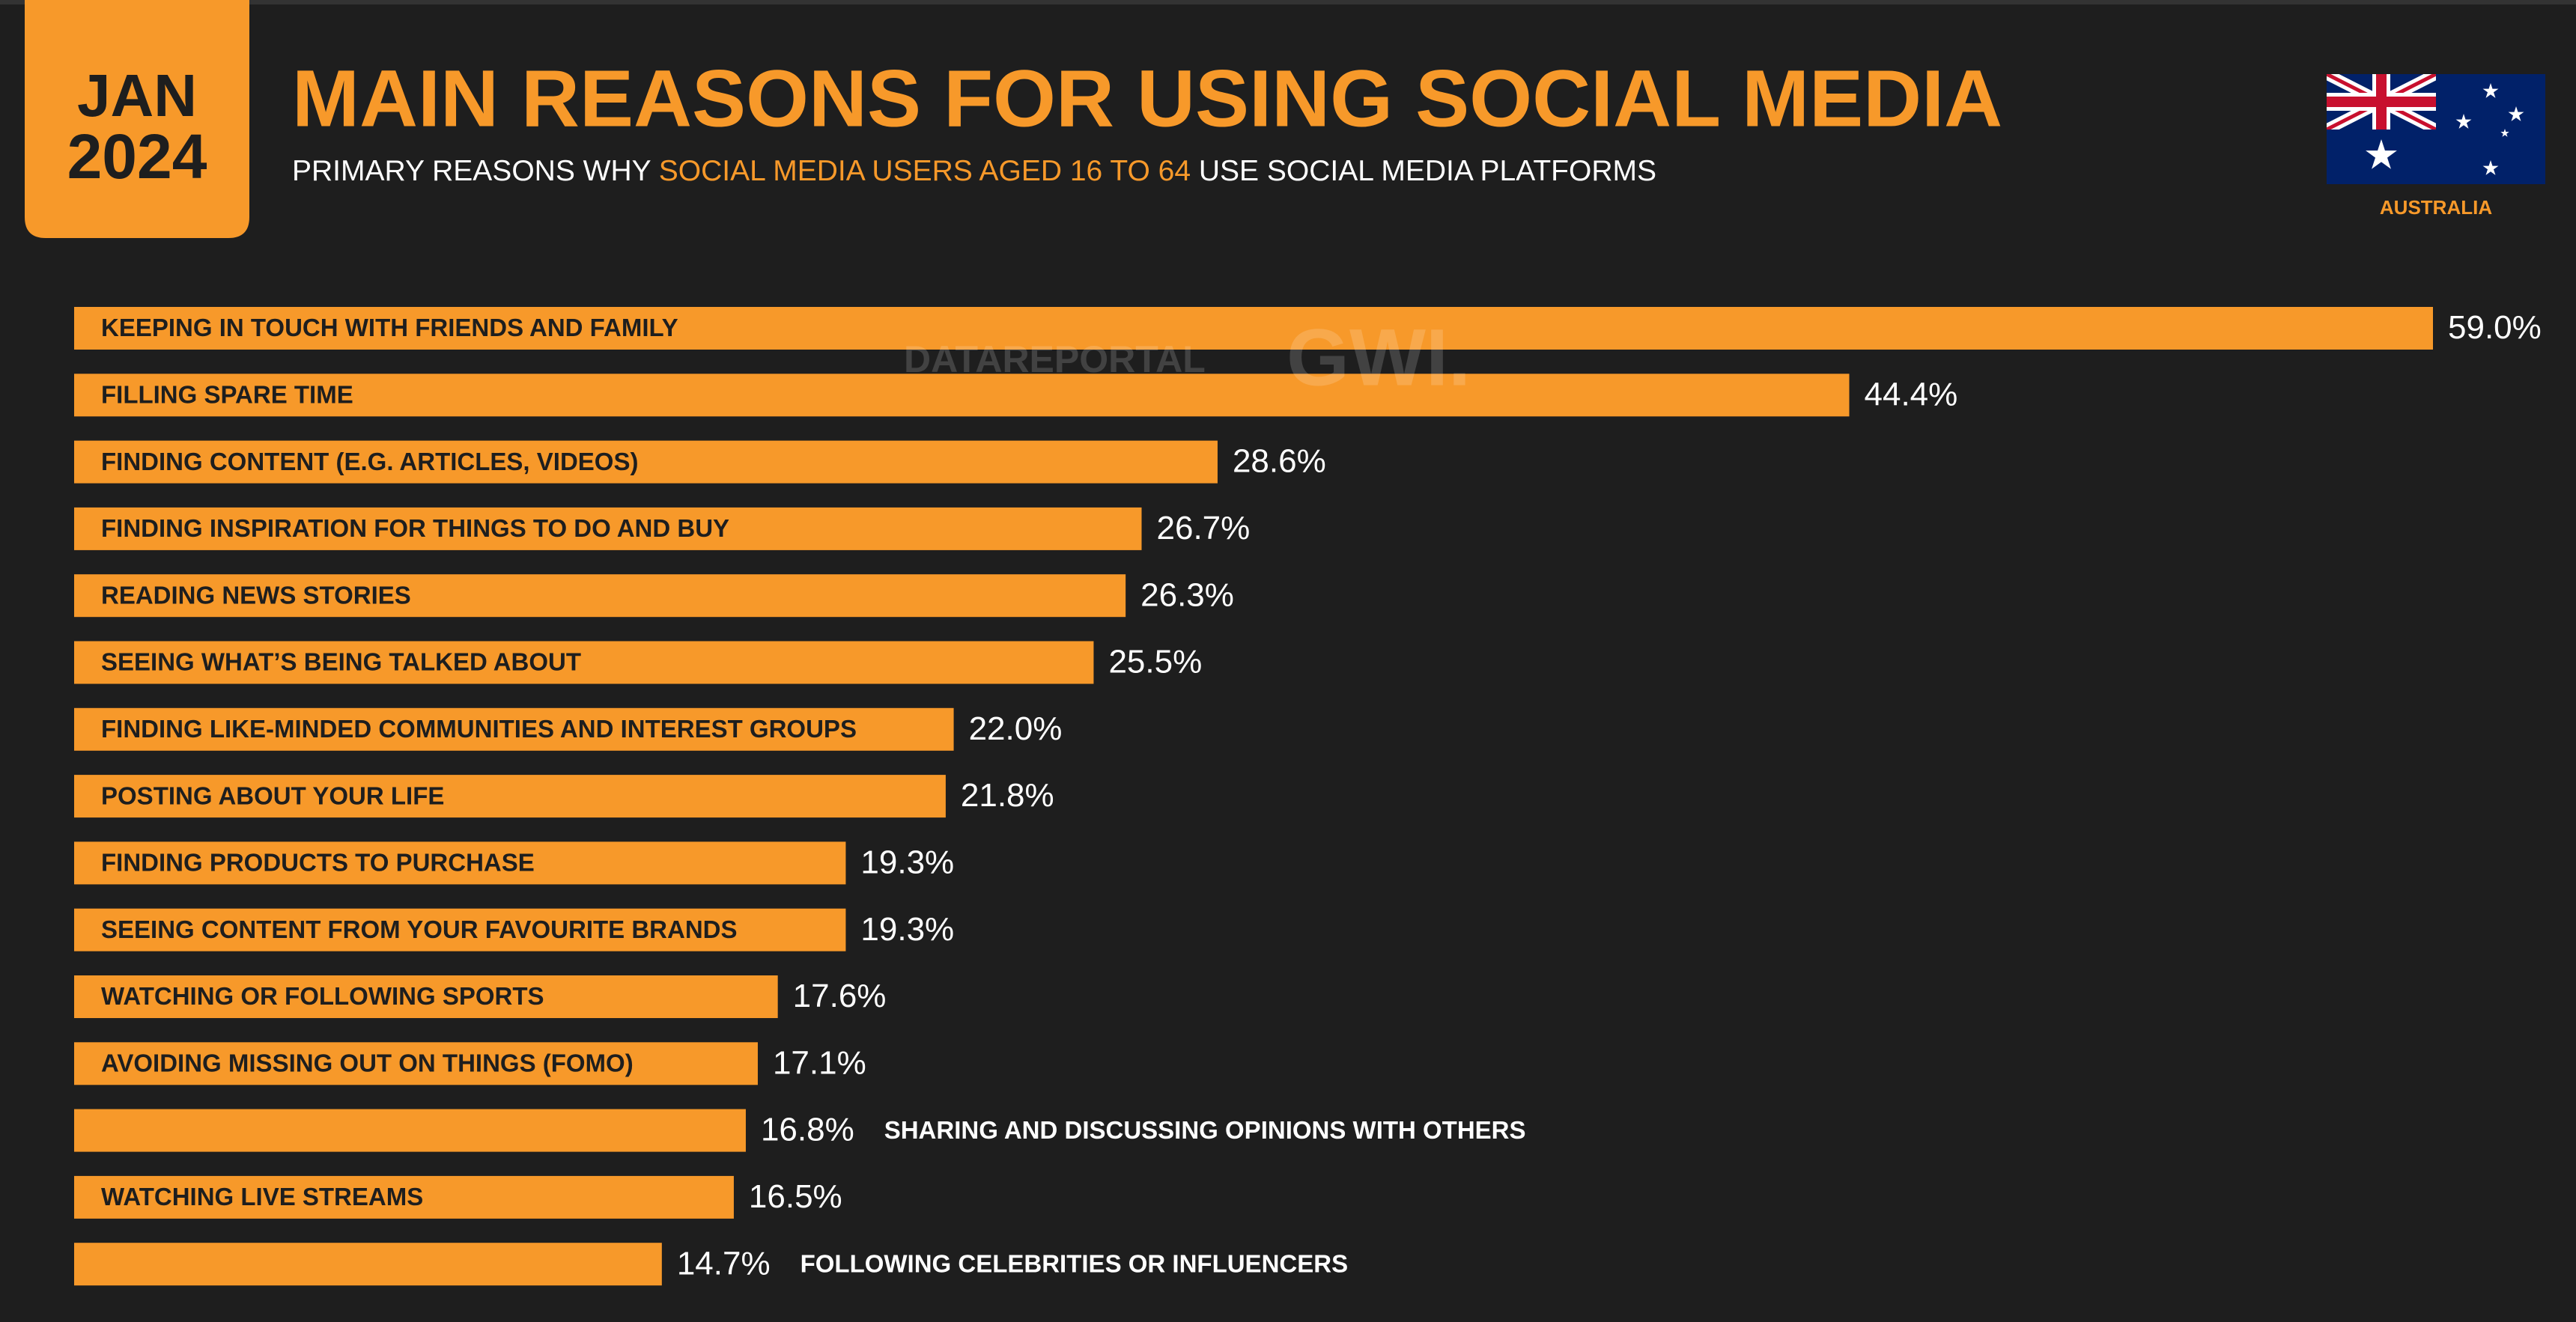  Describe the element at coordinates (262, 1196) in the screenshot. I see `category-label: WATCHING LIVE STREAMS` at that location.